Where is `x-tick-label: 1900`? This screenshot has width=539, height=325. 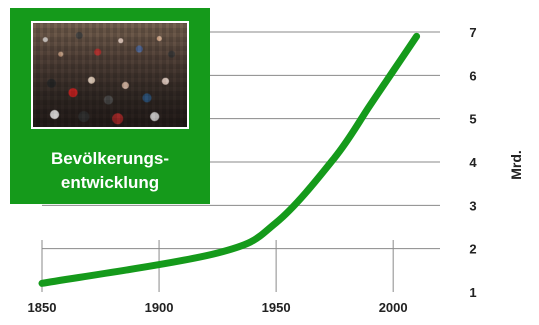
x-tick-label: 1900 is located at coordinates (159, 307).